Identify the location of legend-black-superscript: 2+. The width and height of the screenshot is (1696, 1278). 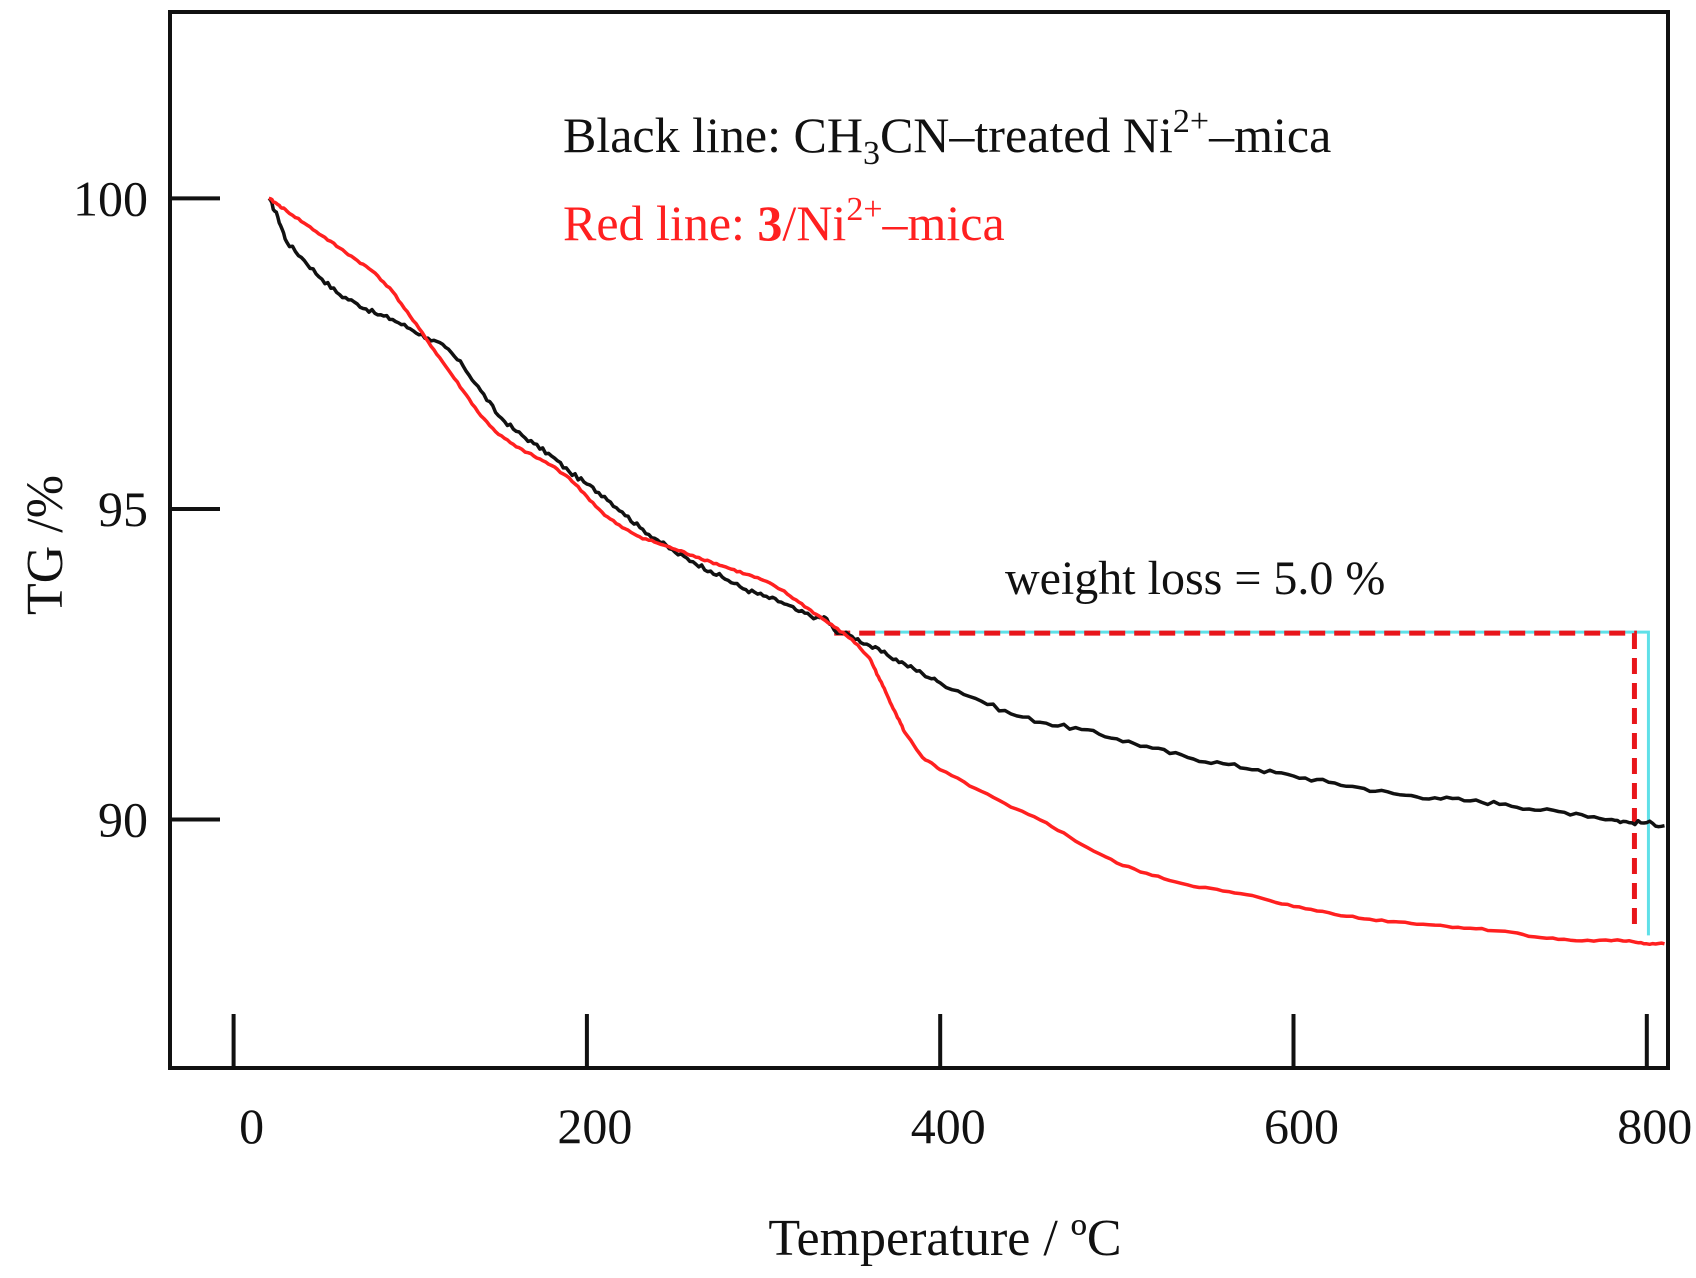
(1191, 121).